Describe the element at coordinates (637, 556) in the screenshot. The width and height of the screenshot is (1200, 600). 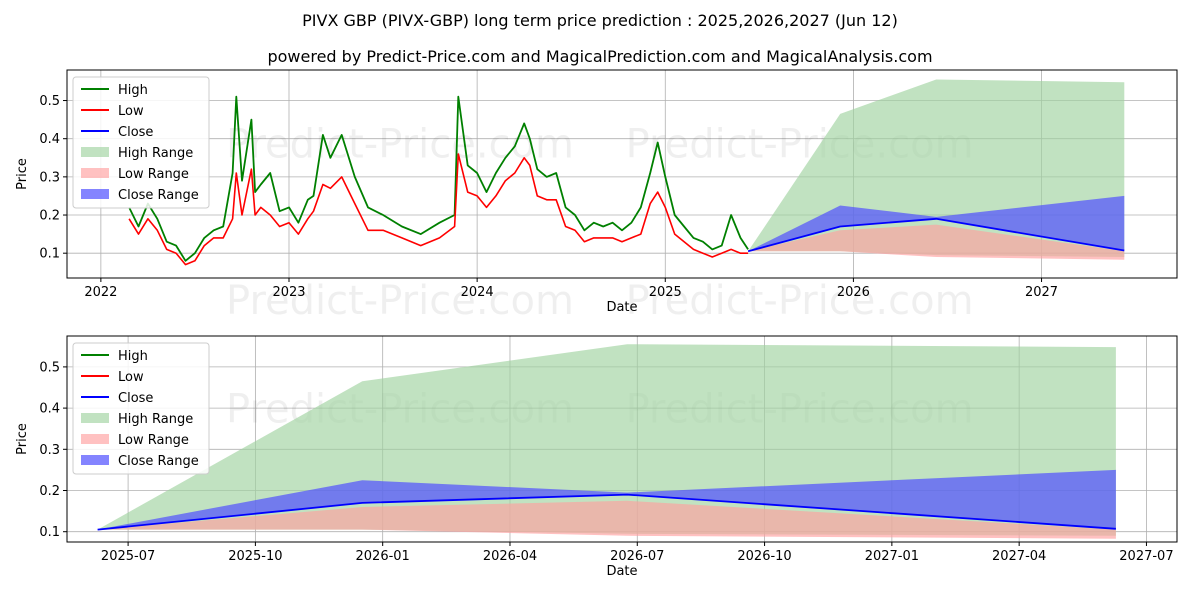
I see `x-tick-label: 2026-07` at that location.